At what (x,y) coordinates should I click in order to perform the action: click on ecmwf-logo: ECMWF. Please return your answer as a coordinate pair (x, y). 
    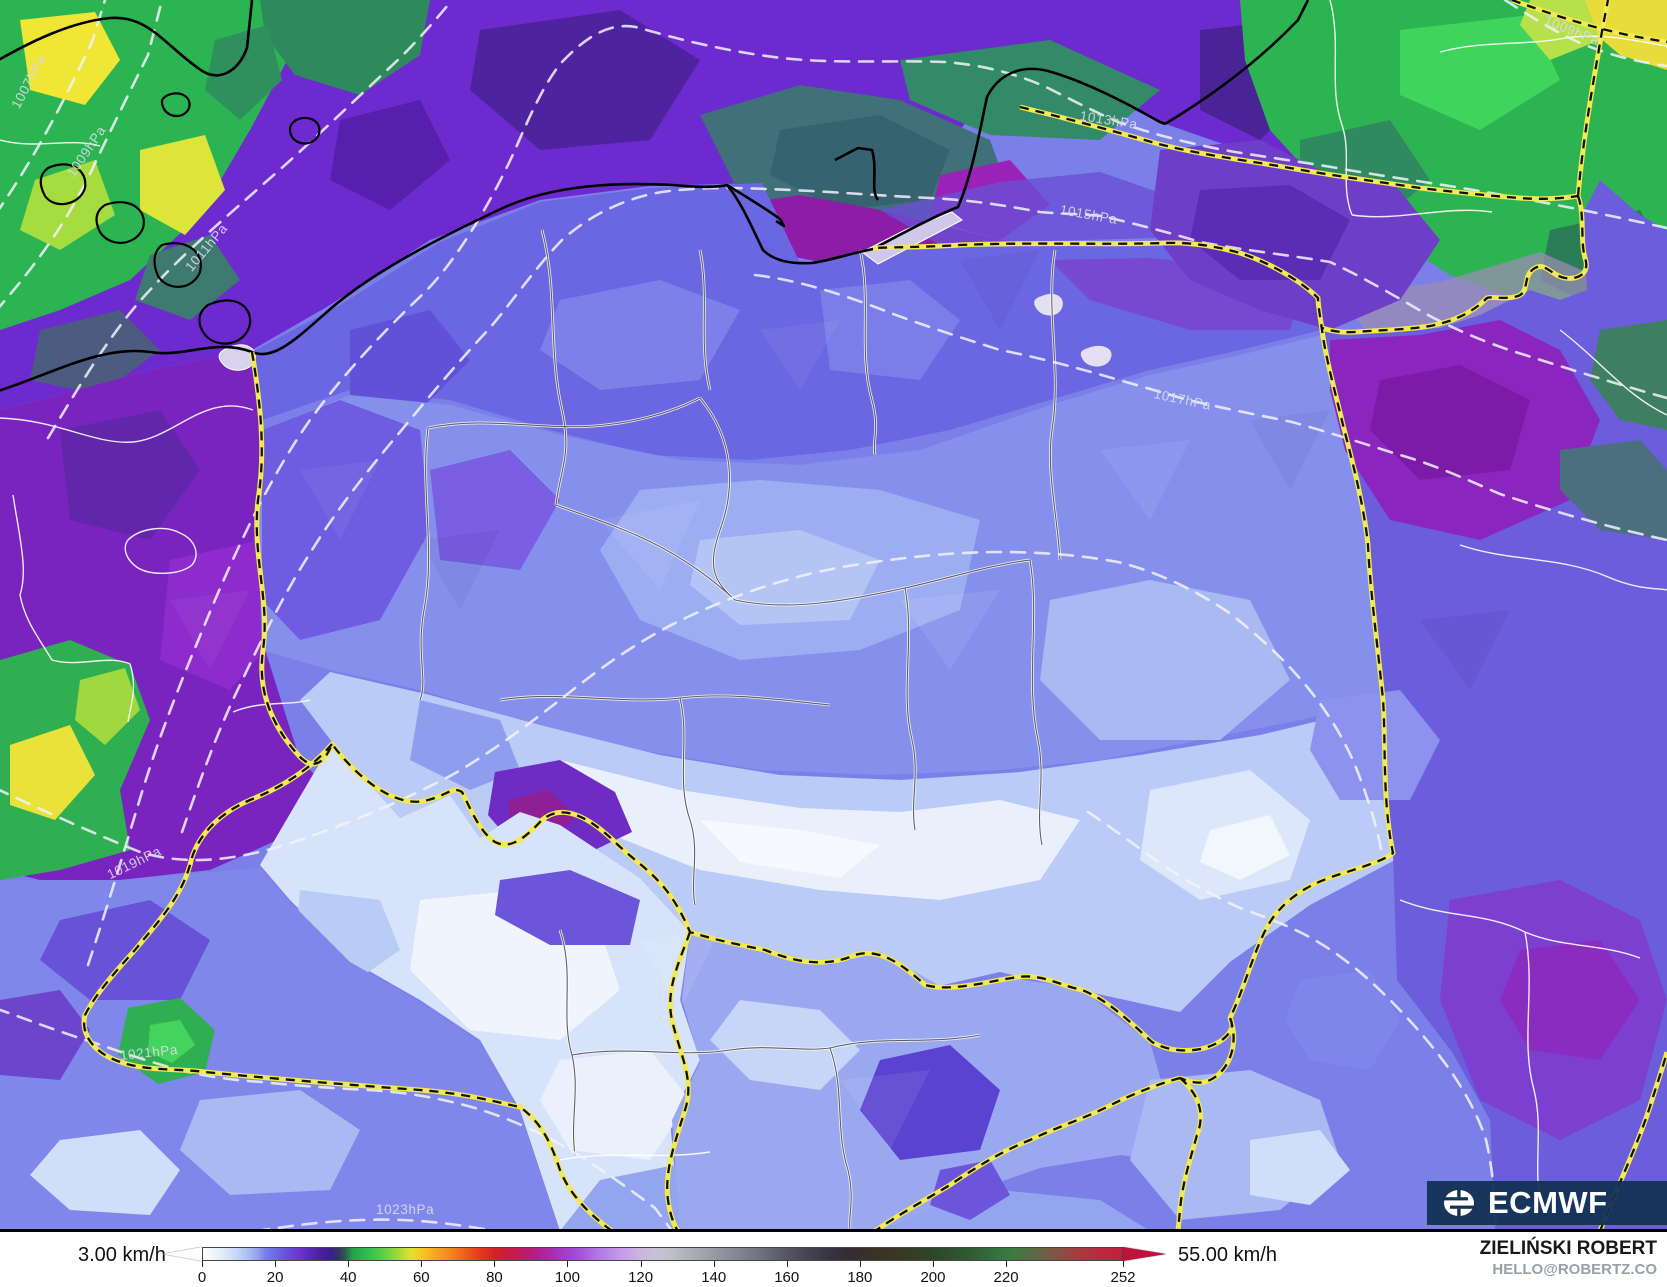
    Looking at the image, I should click on (1547, 1203).